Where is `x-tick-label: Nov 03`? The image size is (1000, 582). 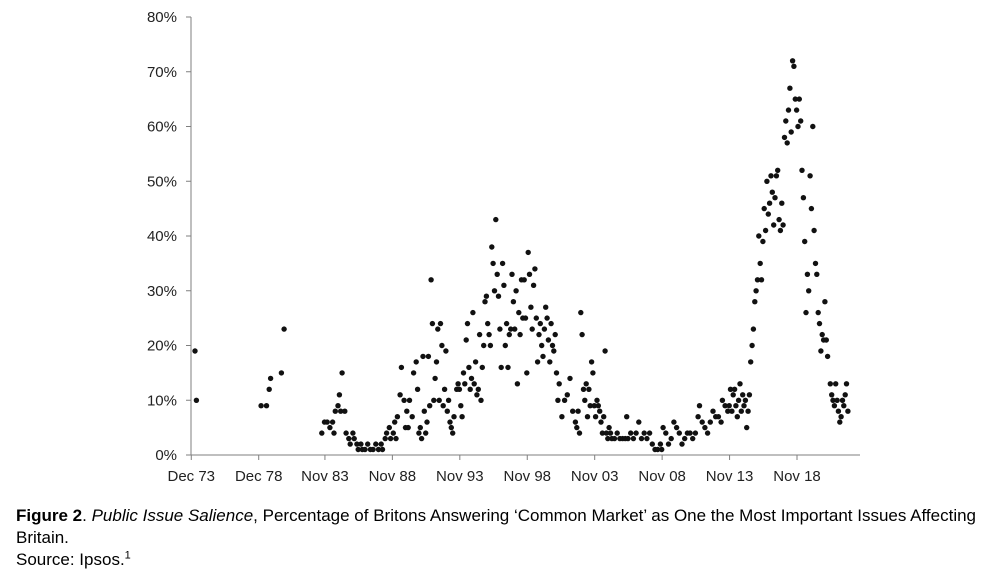
x-tick-label: Nov 03 is located at coordinates (595, 476).